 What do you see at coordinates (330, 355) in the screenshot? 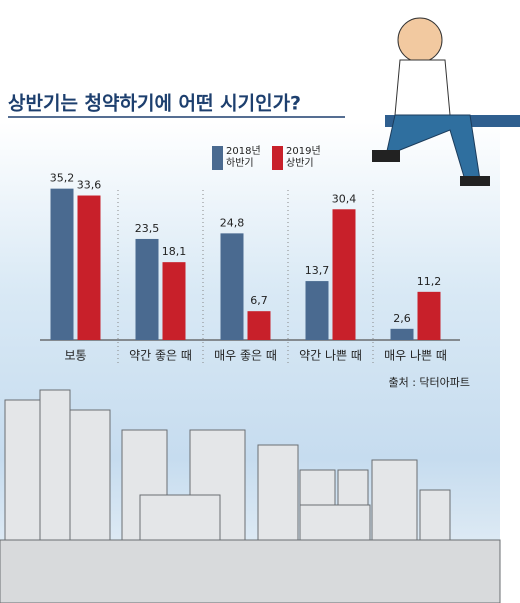
I see `x-tick-label: 약간 나쁜 때` at bounding box center [330, 355].